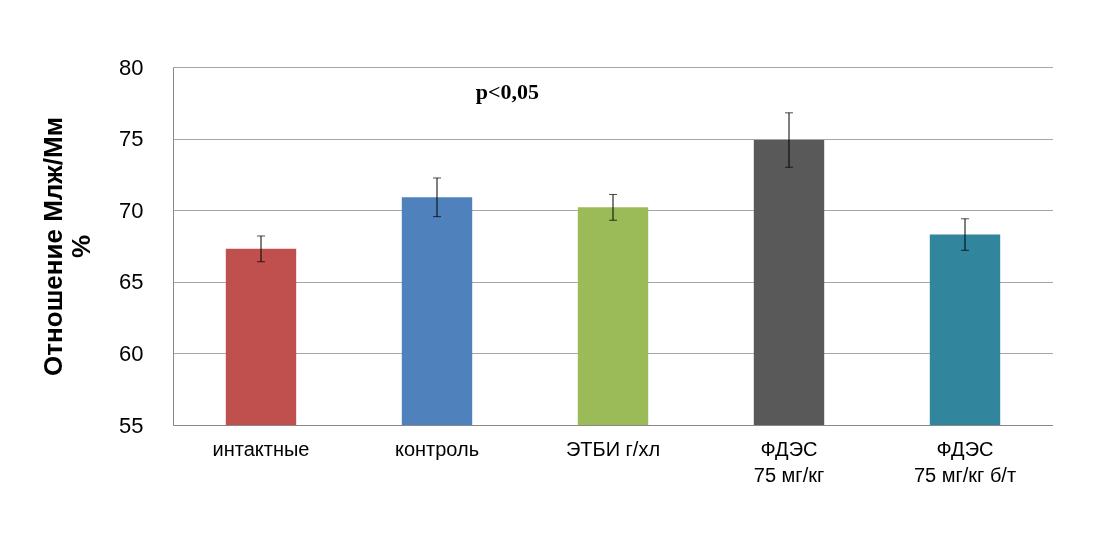  What do you see at coordinates (131, 139) in the screenshot?
I see `y-tick-label: 75` at bounding box center [131, 139].